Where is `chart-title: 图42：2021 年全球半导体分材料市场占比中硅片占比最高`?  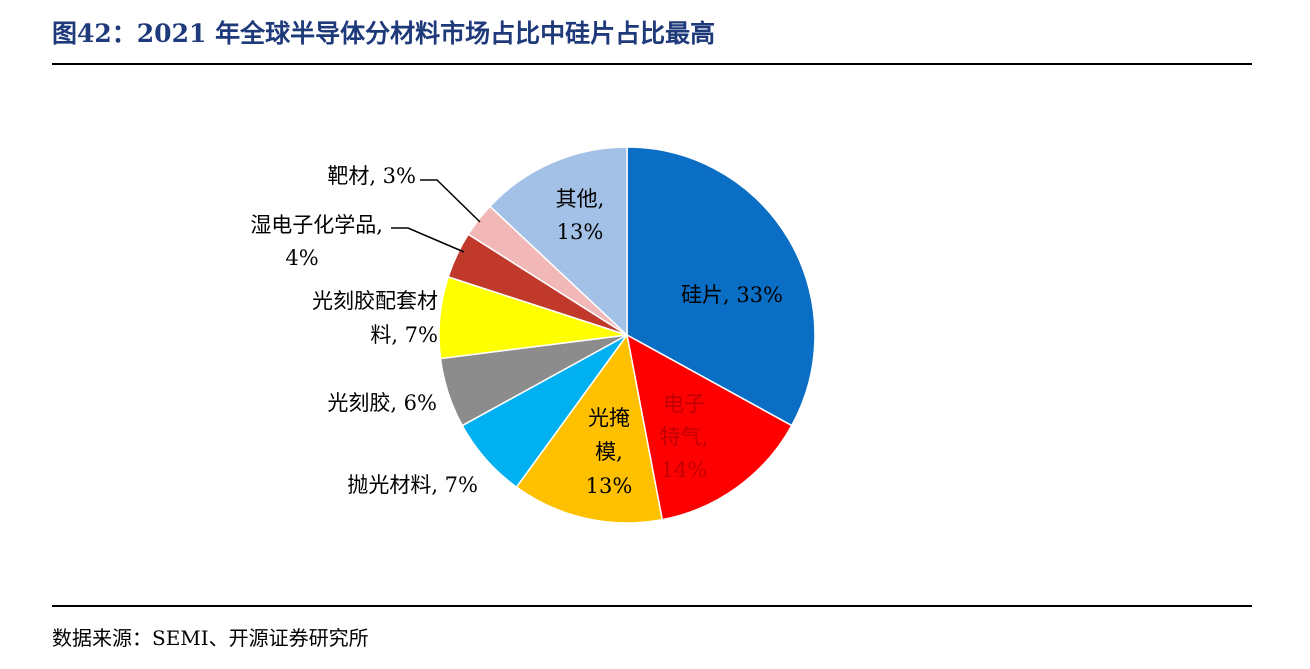
chart-title: 图42：2021 年全球半导体分材料市场占比中硅片占比最高 is located at coordinates (384, 33).